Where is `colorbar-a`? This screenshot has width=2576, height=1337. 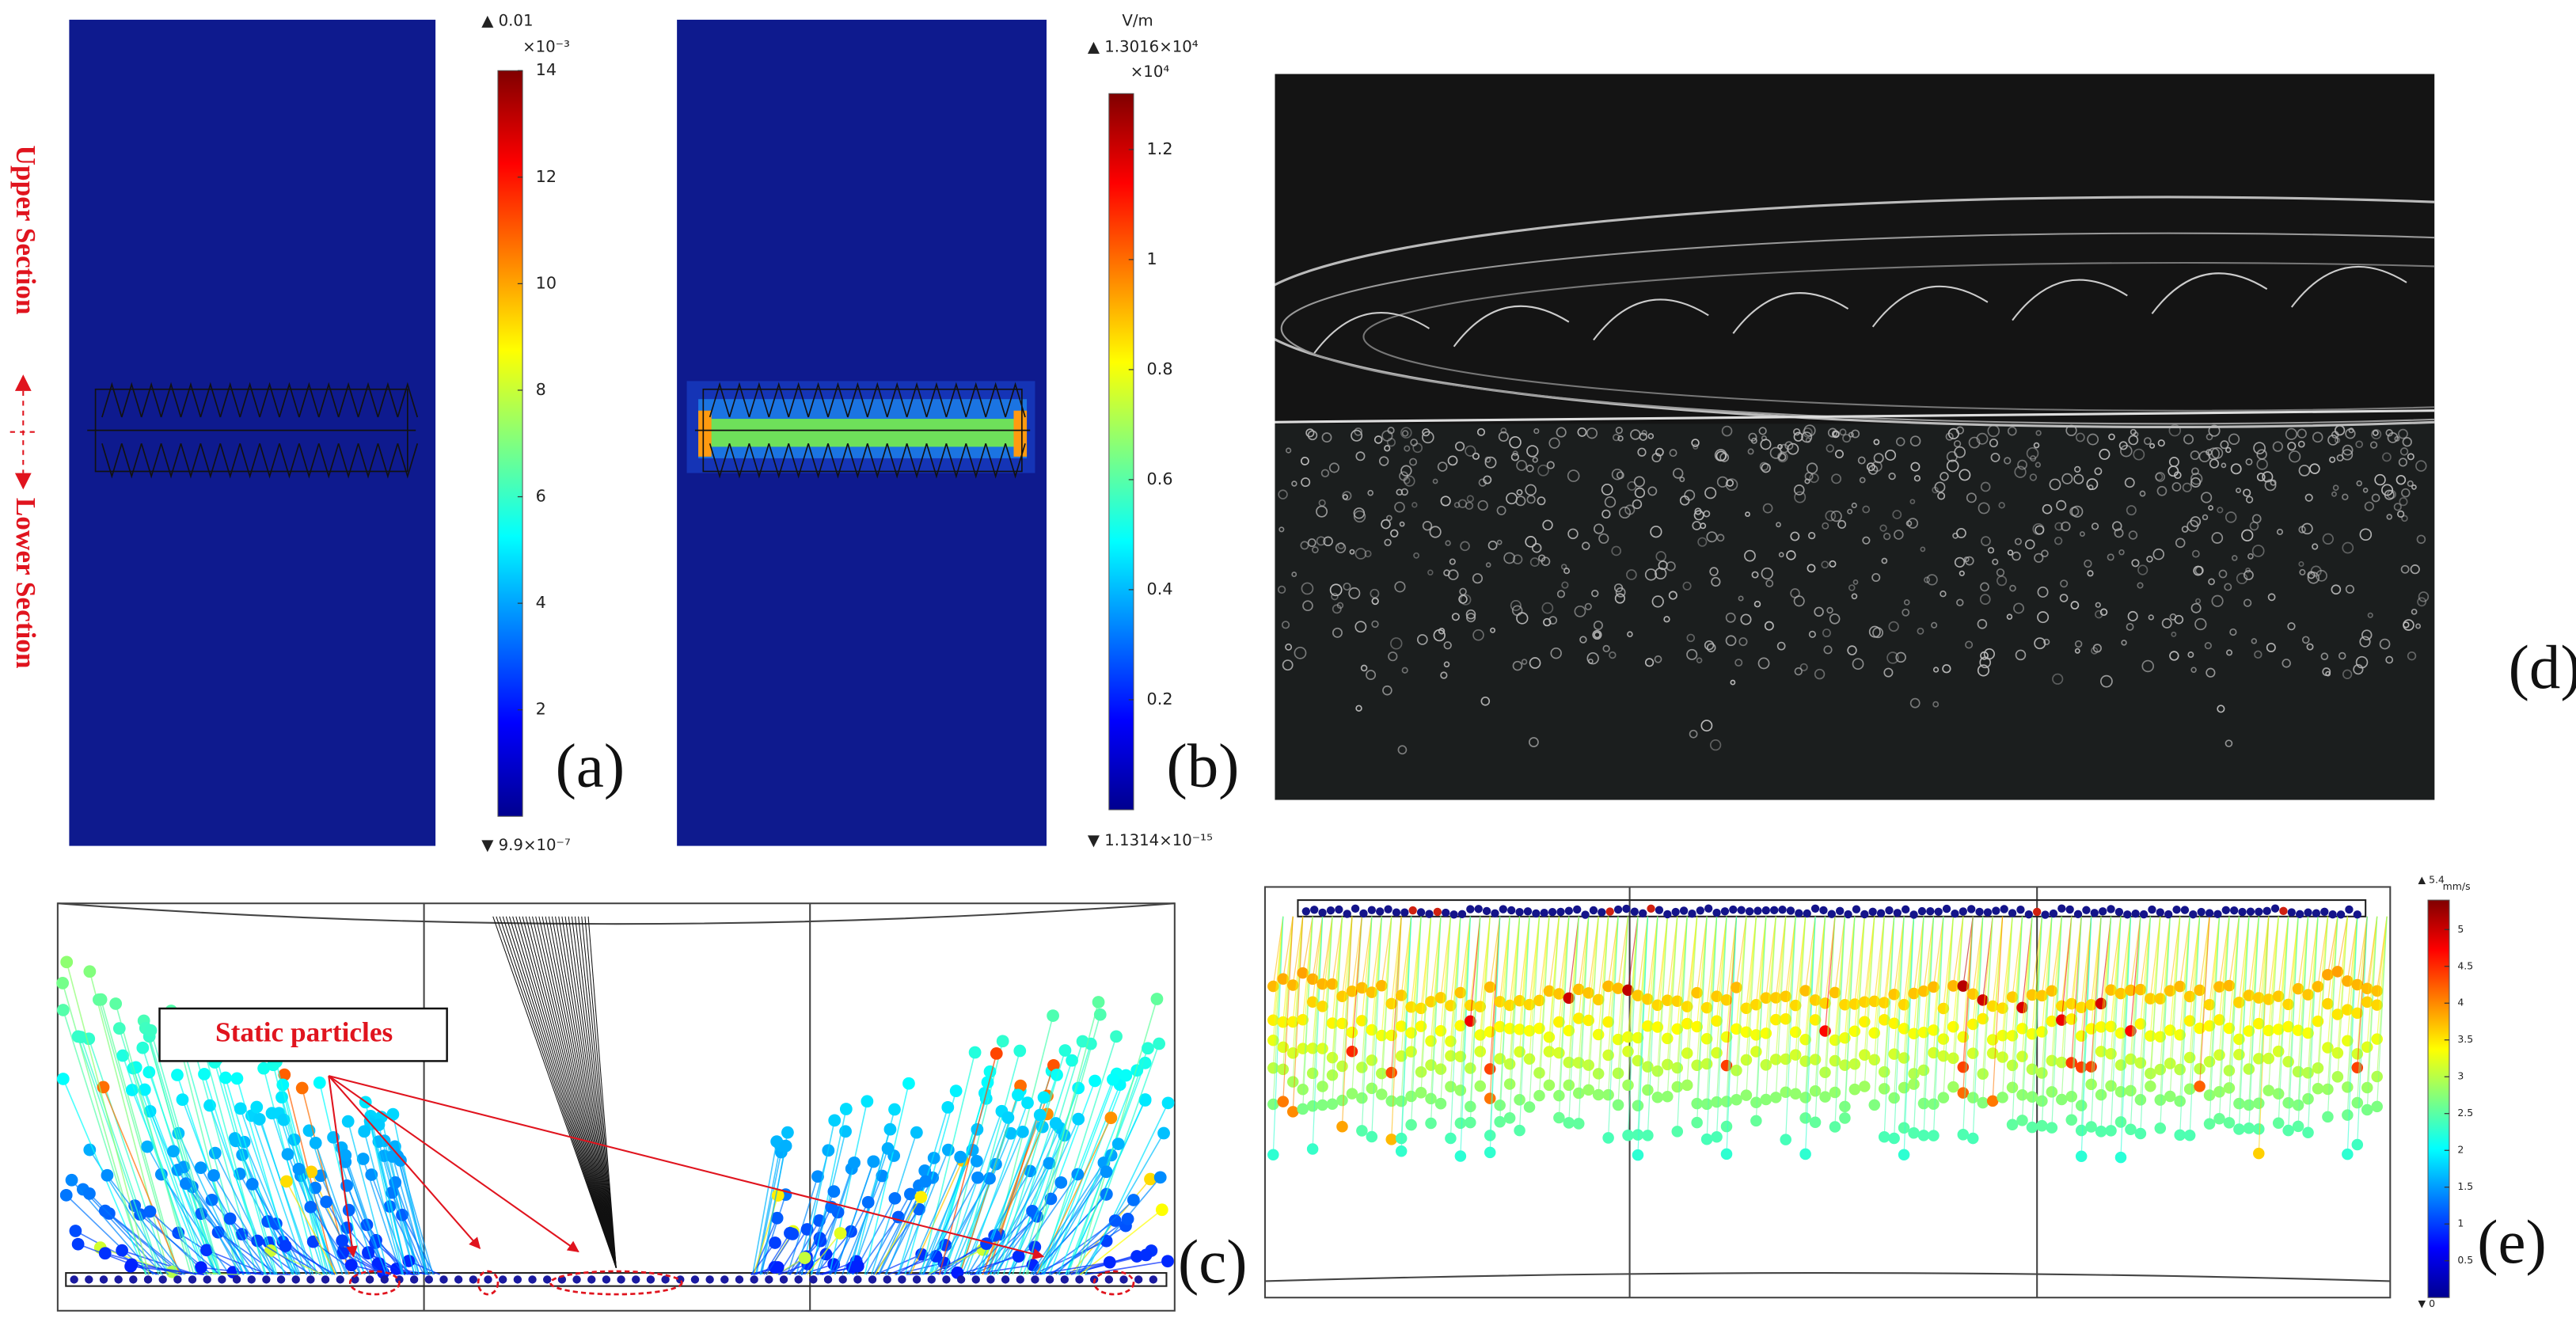
colorbar-a is located at coordinates (510, 443).